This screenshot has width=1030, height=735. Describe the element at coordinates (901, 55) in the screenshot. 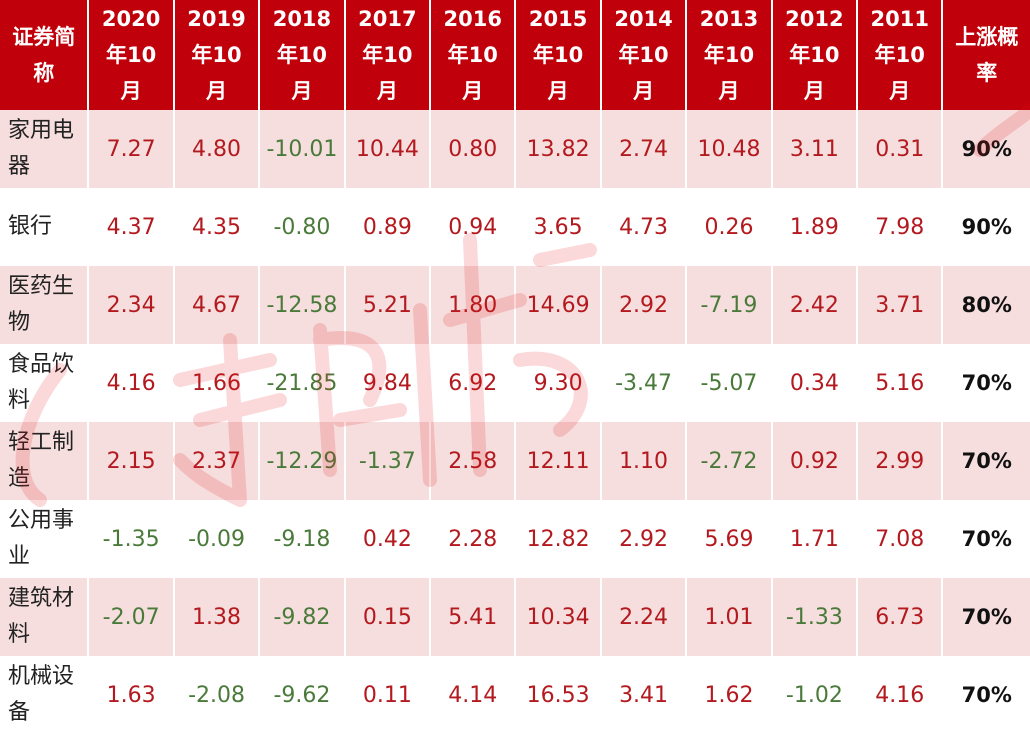

I see `header-year-2011: 2011 年10 月` at that location.